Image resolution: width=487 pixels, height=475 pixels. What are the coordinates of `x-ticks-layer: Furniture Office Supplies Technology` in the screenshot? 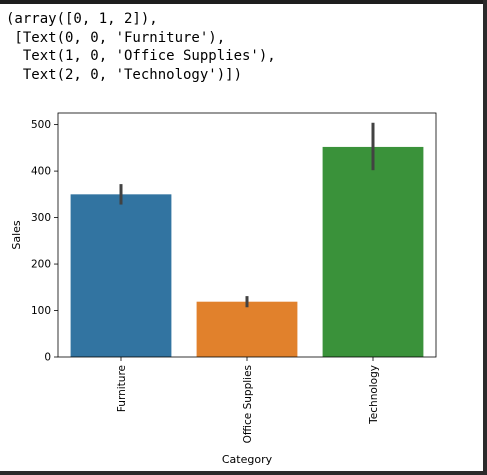 It's located at (248, 400).